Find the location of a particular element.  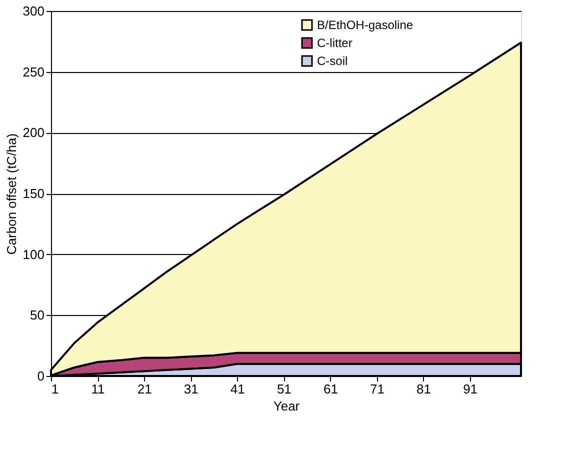

x-tick-label: 31 is located at coordinates (191, 389).